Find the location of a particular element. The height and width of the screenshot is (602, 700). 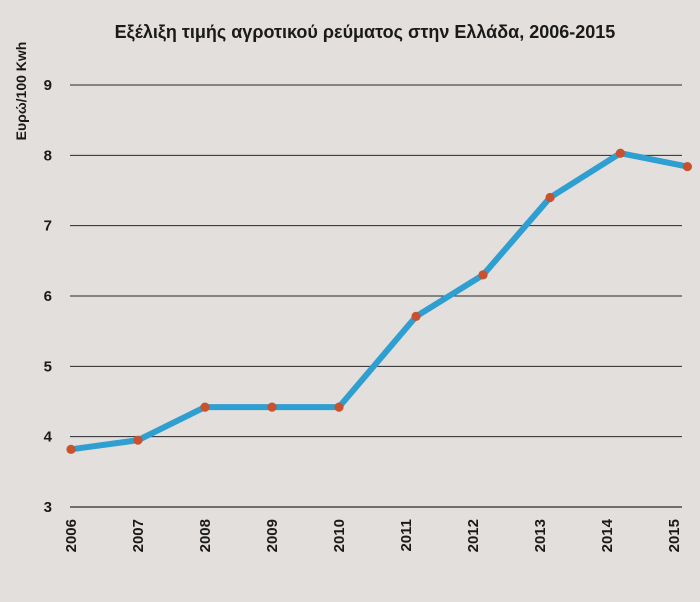

data-point-2010 is located at coordinates (339, 407).